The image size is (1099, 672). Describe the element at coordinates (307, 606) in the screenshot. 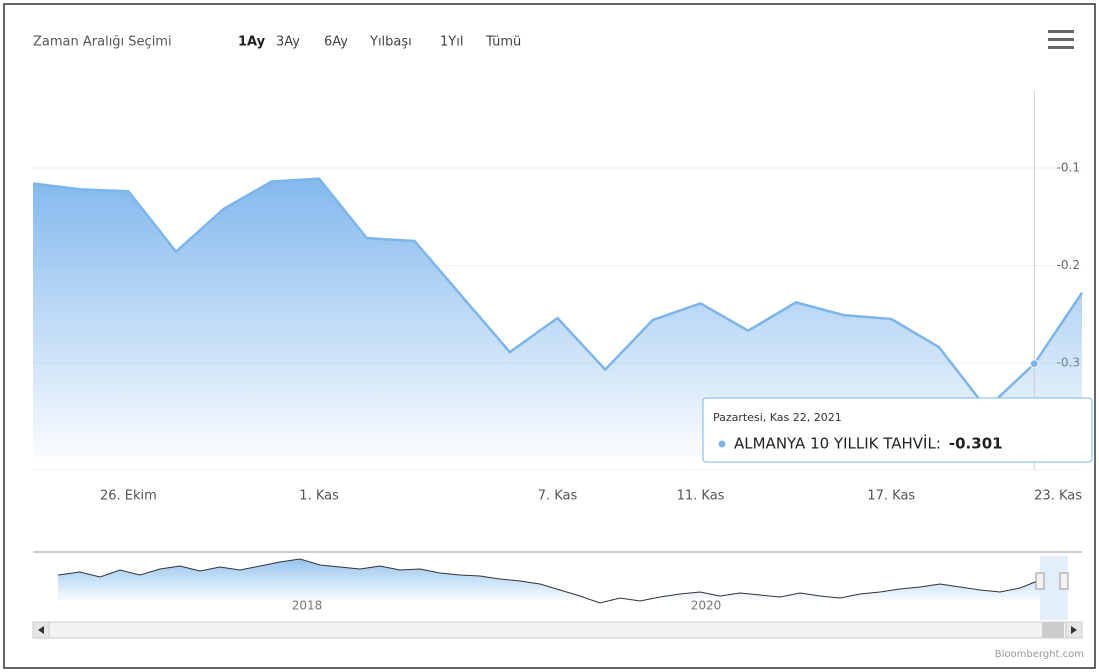

I see `navigator-label: 2018` at that location.